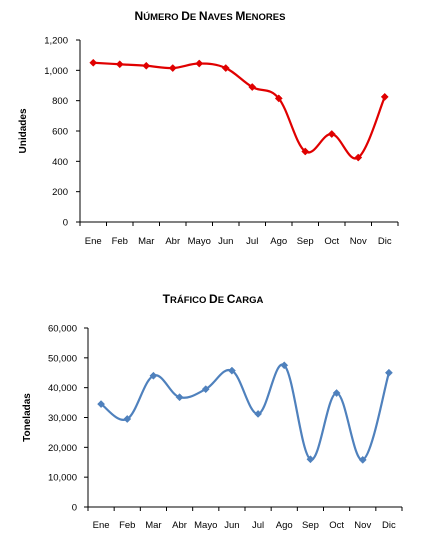 The height and width of the screenshot is (546, 424). Describe the element at coordinates (56, 41) in the screenshot. I see `y-tick-label: 1,200` at that location.